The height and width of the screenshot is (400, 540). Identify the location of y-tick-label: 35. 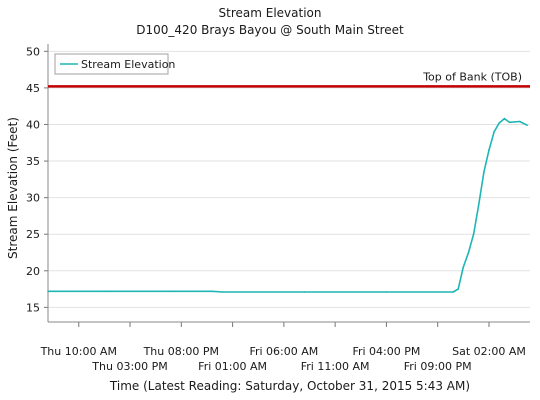
(33, 161).